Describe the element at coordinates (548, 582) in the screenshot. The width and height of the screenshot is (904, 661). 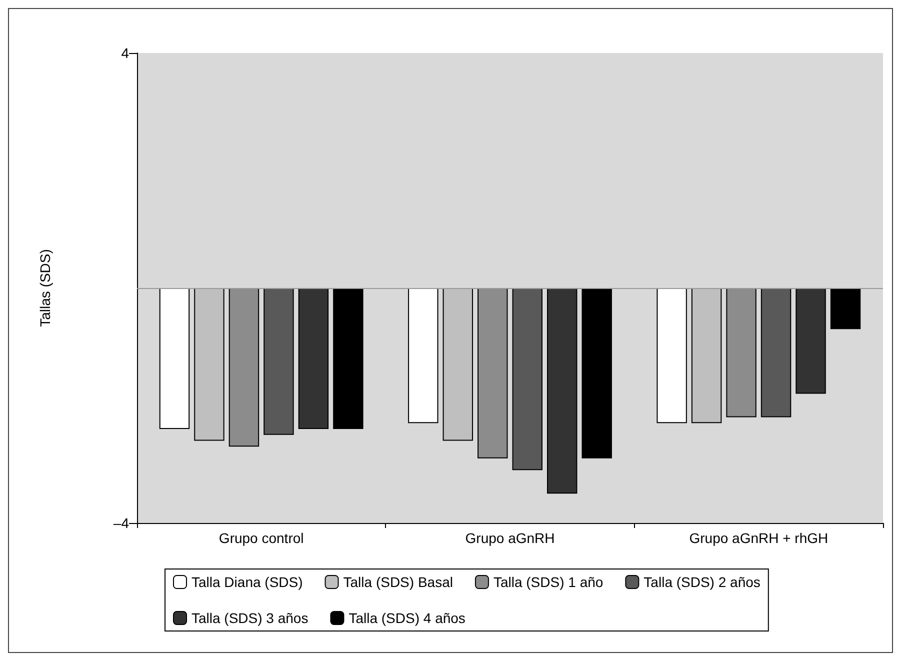
I see `legend-label: Talla (SDS) 1 año` at that location.